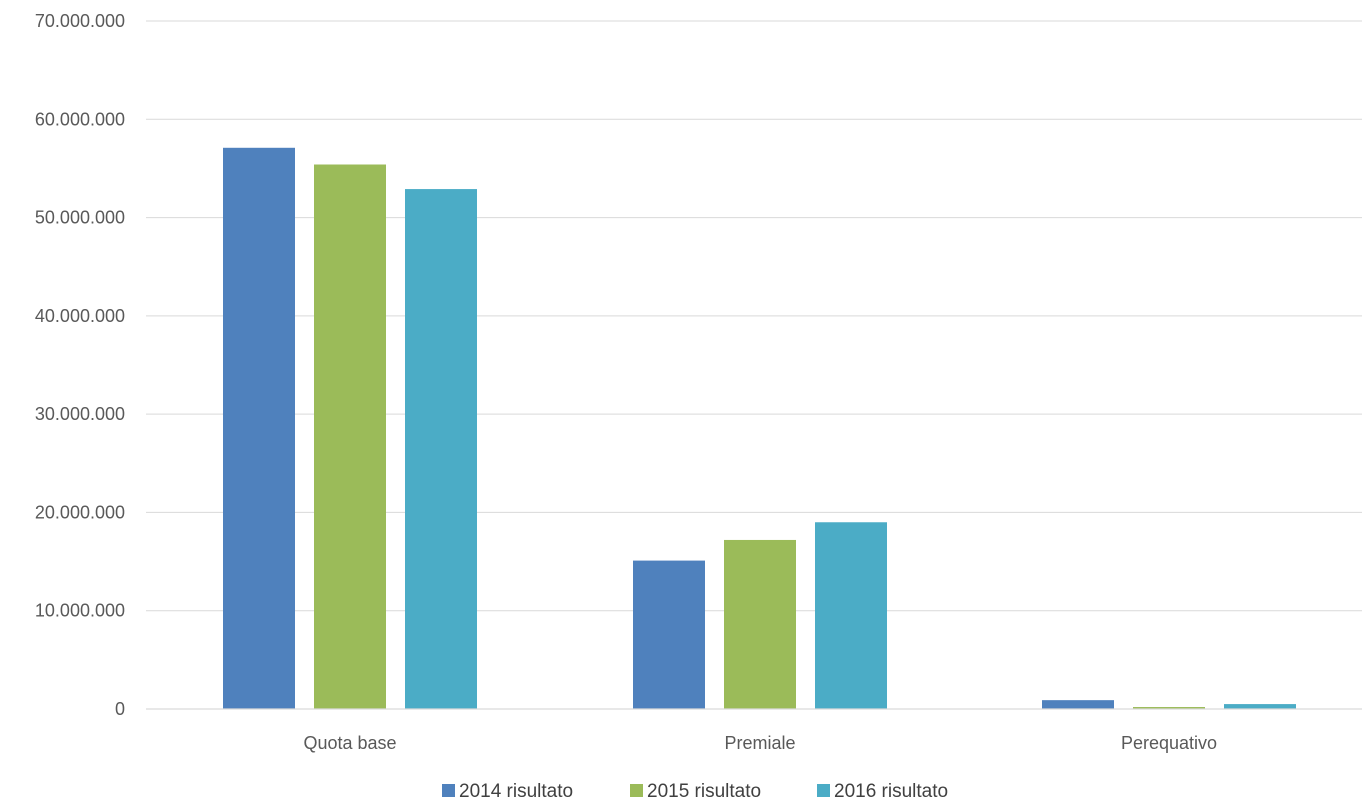 This screenshot has height=804, width=1362. Describe the element at coordinates (80, 512) in the screenshot. I see `y-tick-label: 20.000.000` at that location.